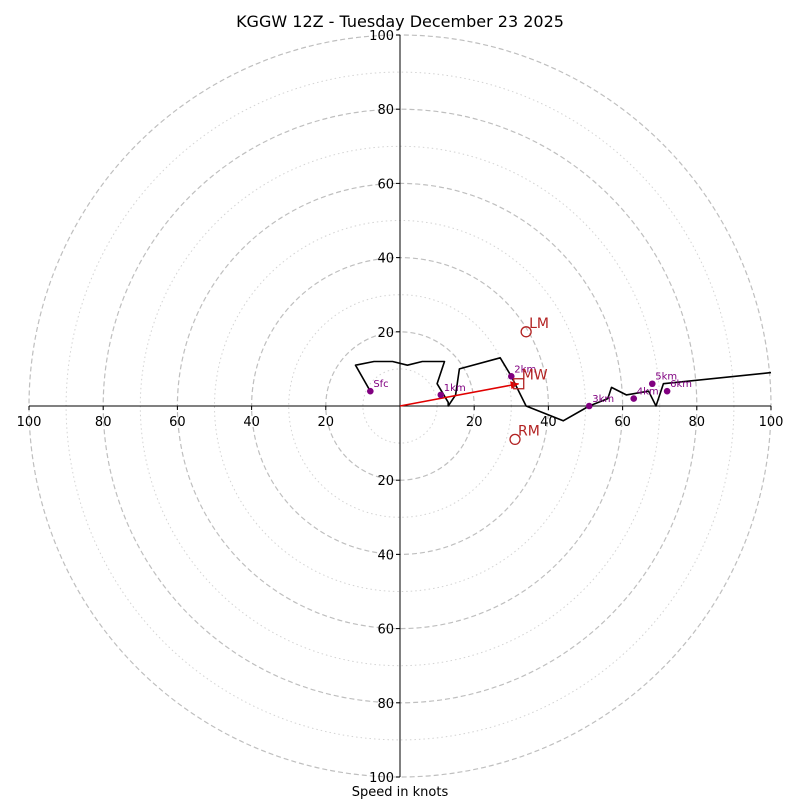 The image size is (800, 800). Describe the element at coordinates (515, 439) in the screenshot. I see `storm-motion-rm-marker` at that location.